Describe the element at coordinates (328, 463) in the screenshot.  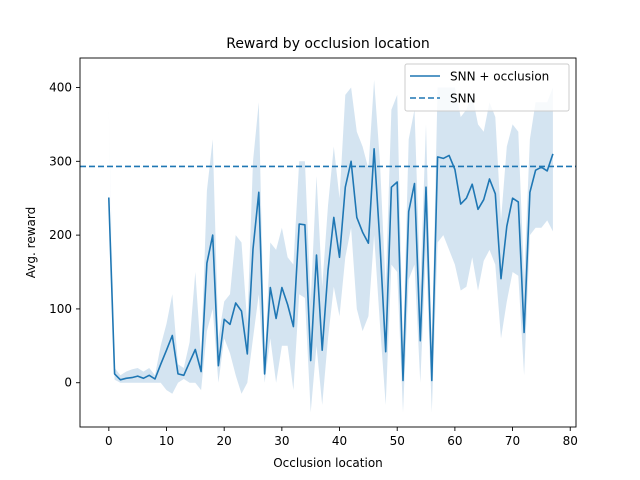
I see `x-axis-label: Occlusion location` at that location.